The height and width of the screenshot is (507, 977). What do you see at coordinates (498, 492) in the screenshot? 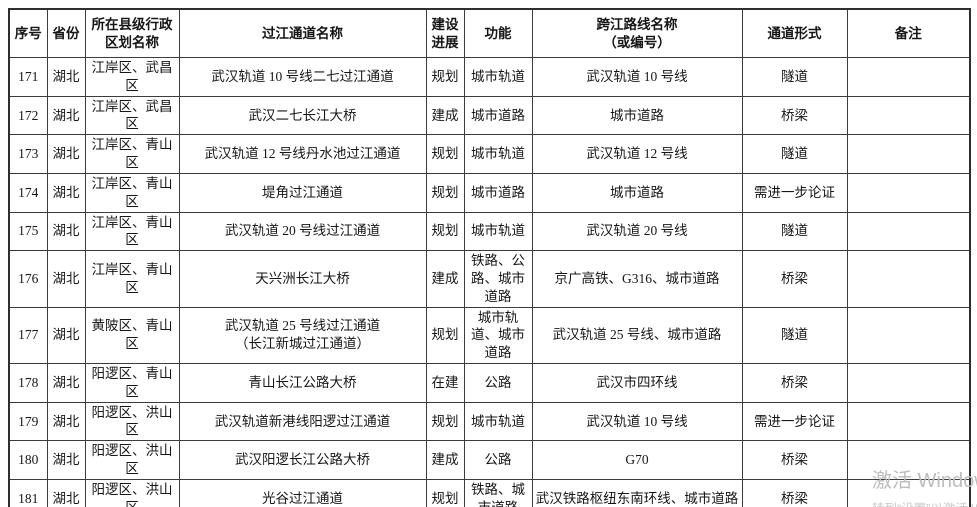
I see `table-cell: 铁路、城市道路` at bounding box center [498, 492].